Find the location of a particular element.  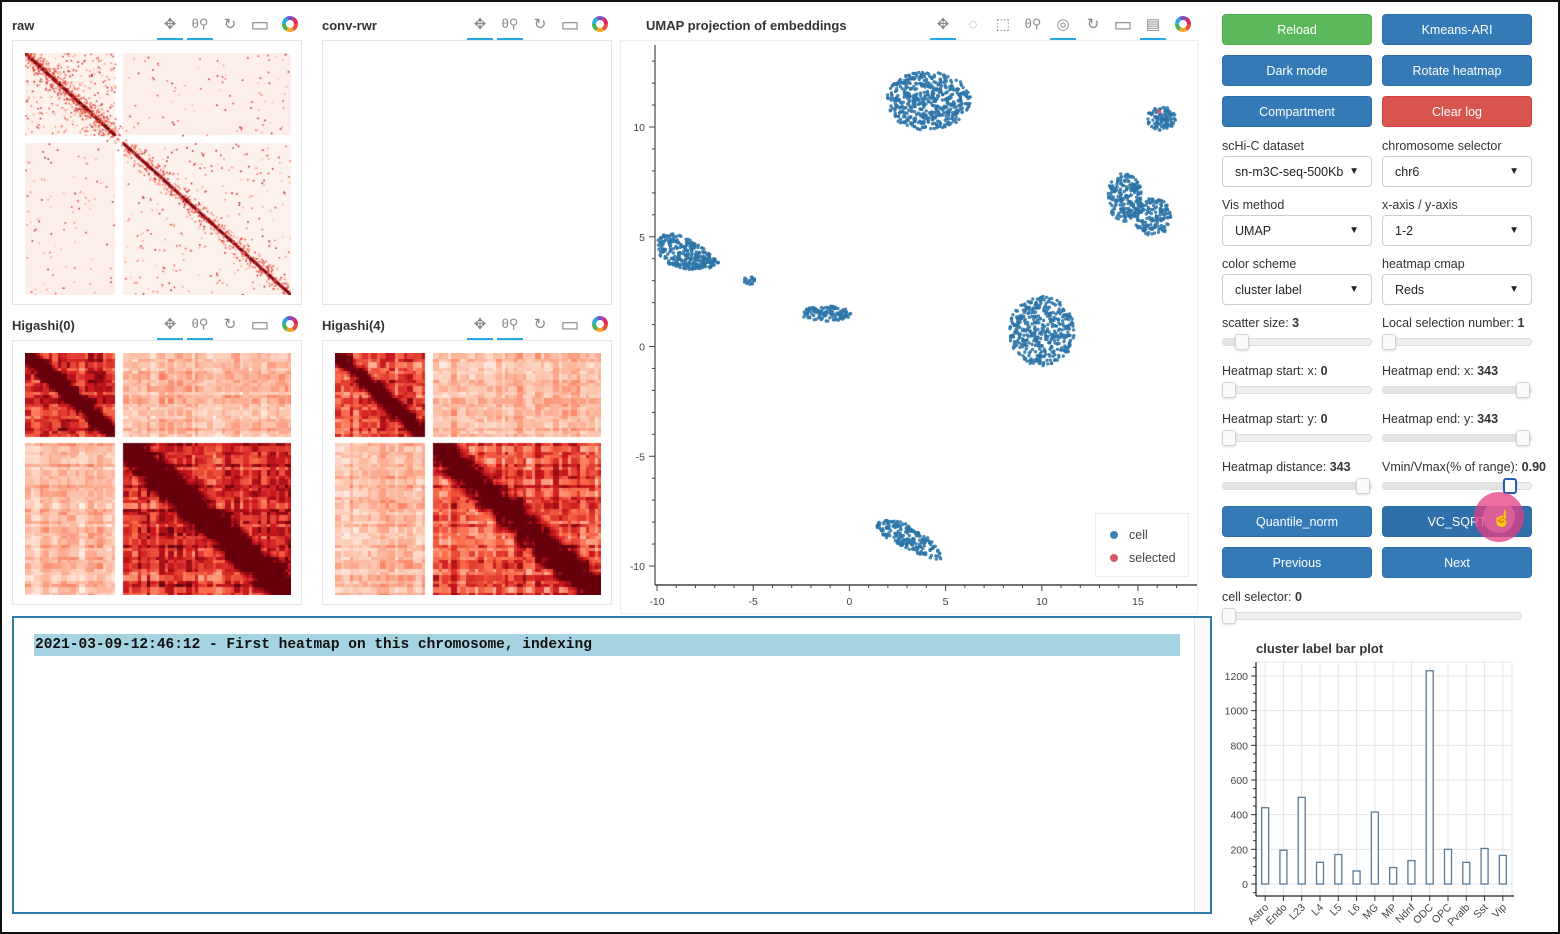

higashi0-heatmap is located at coordinates (158, 474).